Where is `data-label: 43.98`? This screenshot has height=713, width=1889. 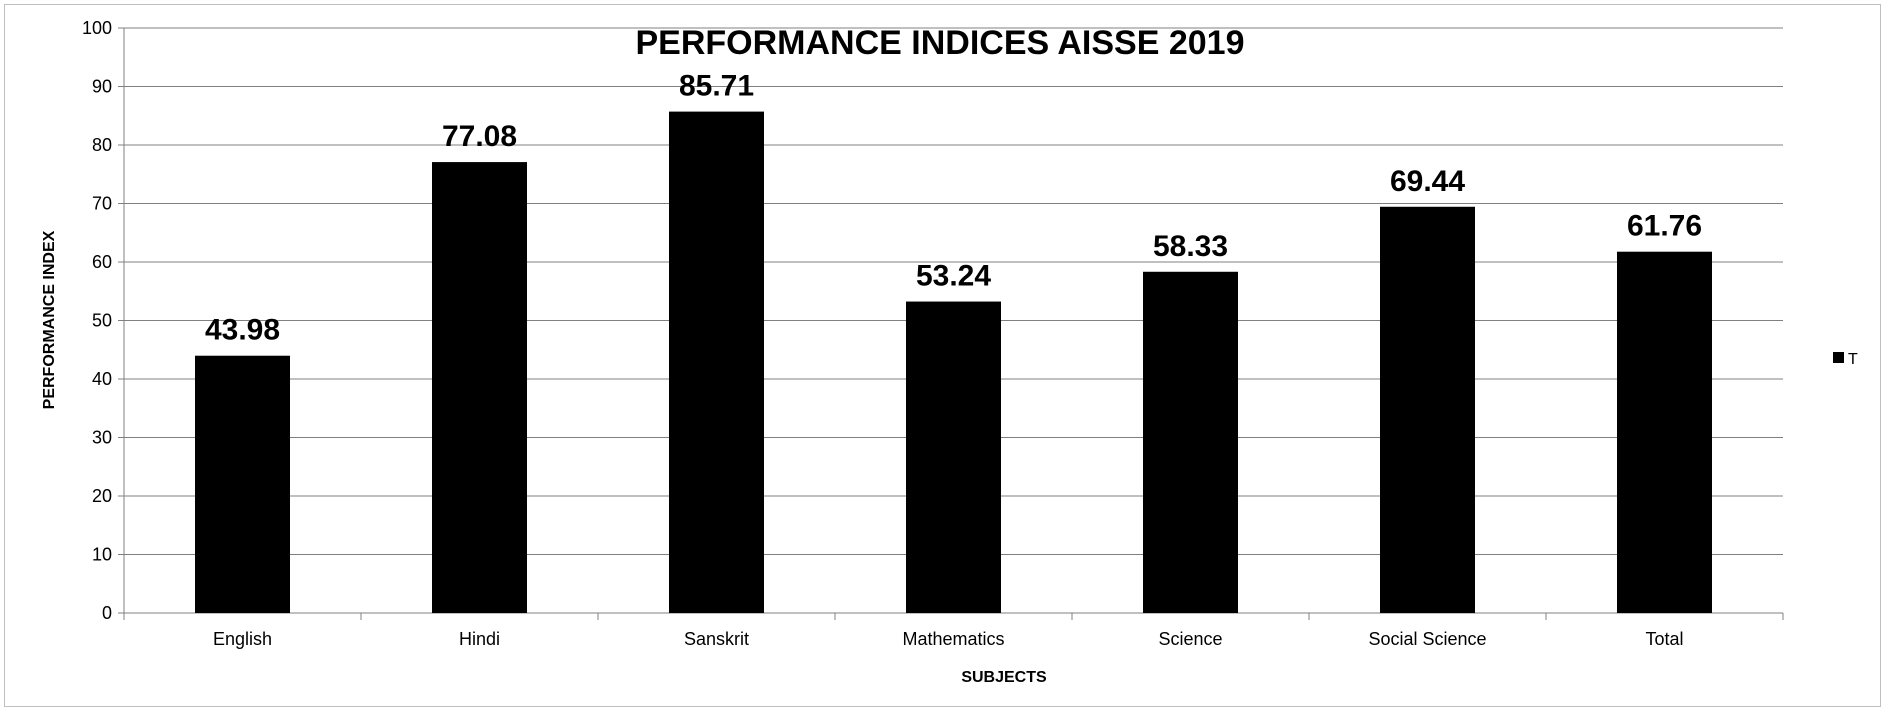 data-label: 43.98 is located at coordinates (242, 330).